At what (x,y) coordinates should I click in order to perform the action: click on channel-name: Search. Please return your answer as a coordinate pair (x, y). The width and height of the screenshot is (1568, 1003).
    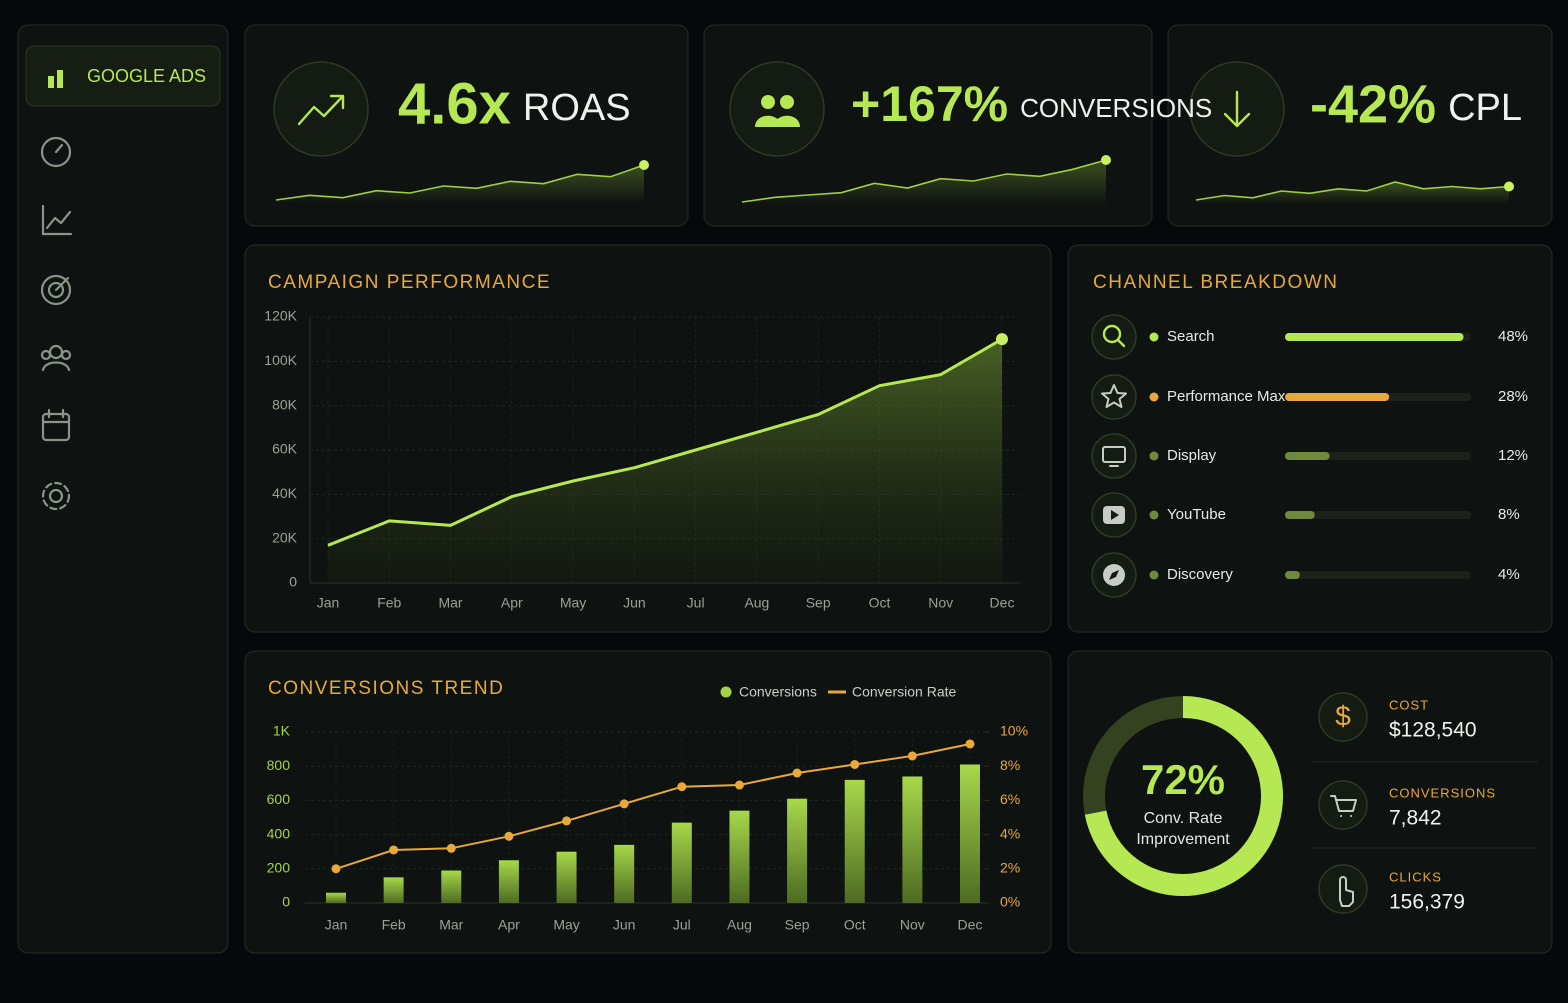
    Looking at the image, I should click on (1191, 336).